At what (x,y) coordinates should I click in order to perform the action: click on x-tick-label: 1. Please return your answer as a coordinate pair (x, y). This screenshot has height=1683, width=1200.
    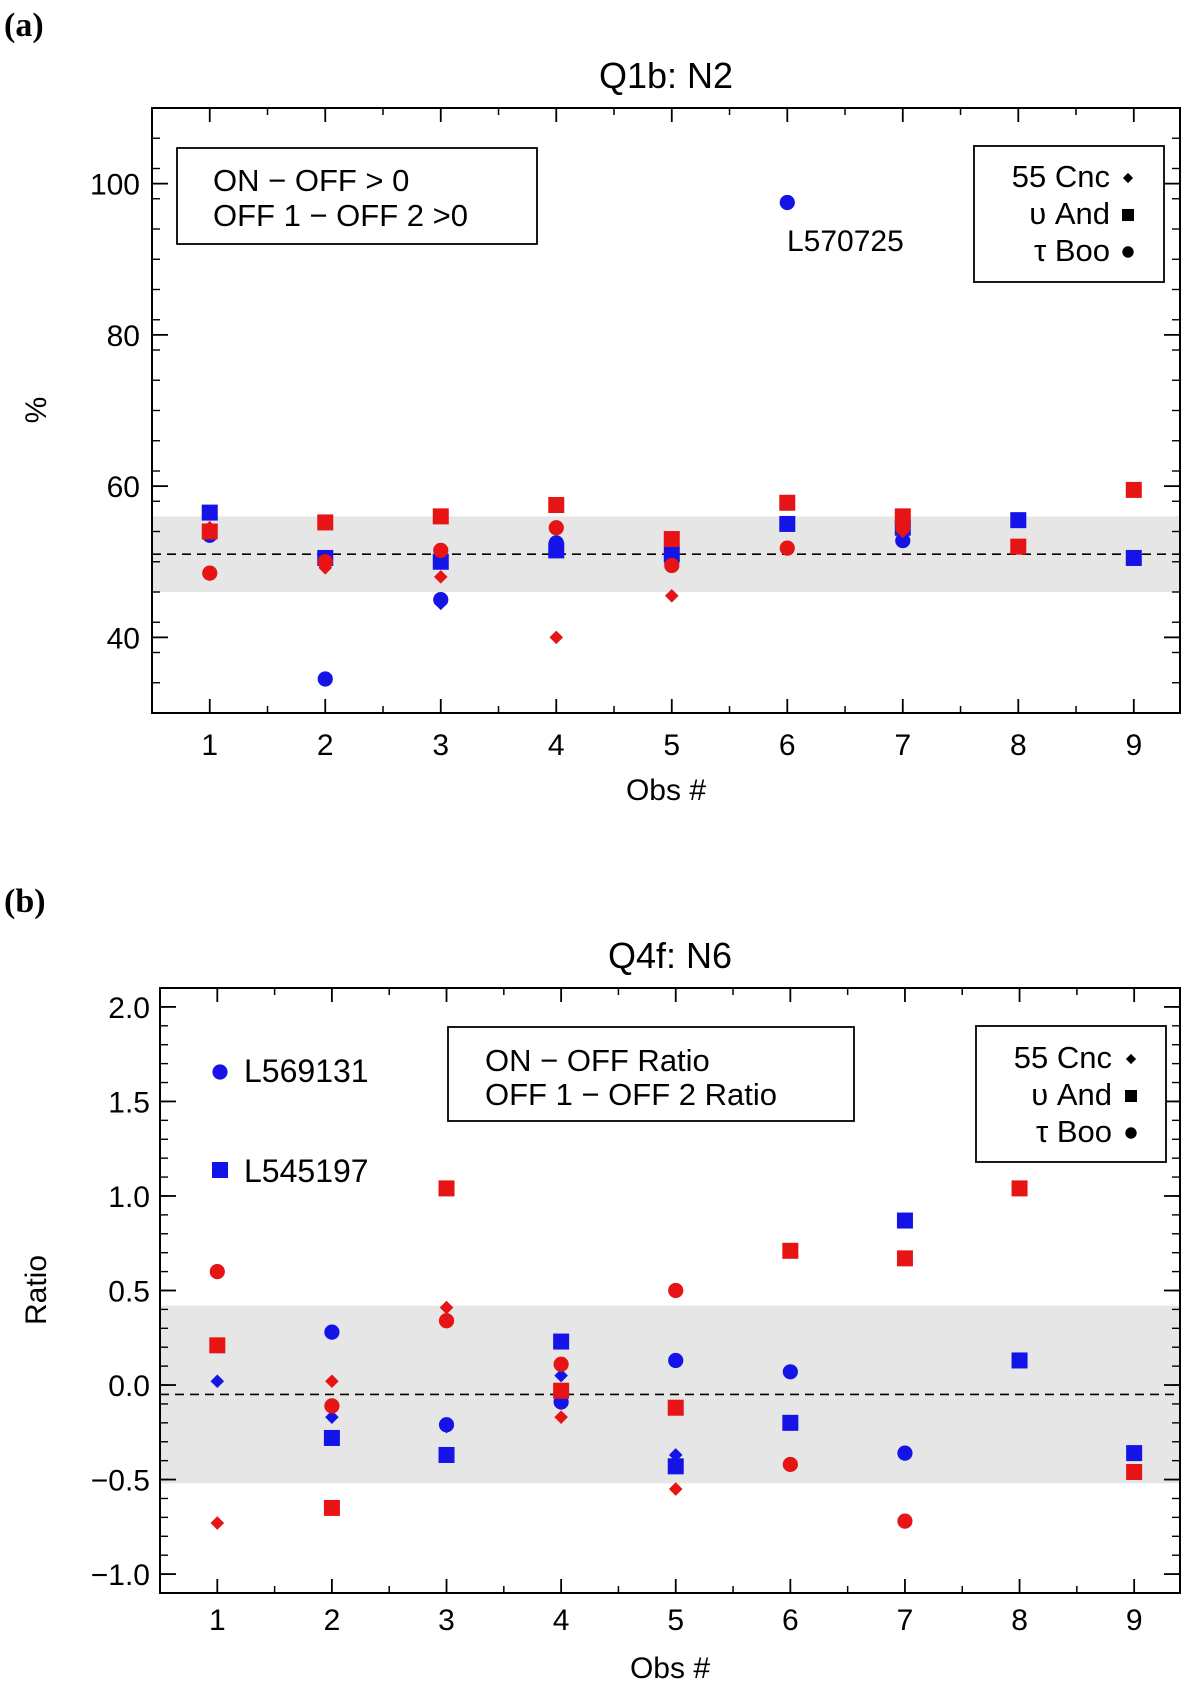
    Looking at the image, I should click on (209, 745).